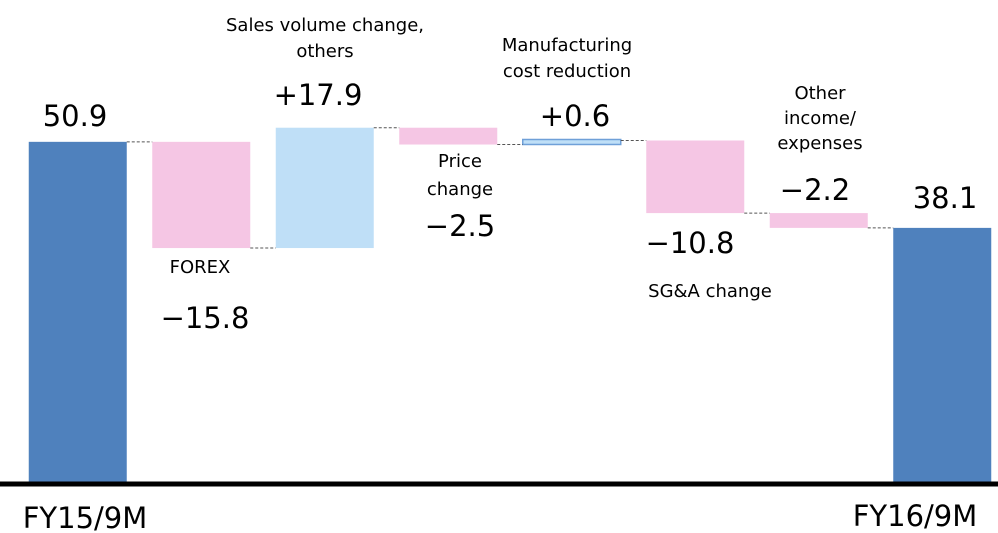 This screenshot has width=998, height=533. What do you see at coordinates (567, 45) in the screenshot?
I see `category-label: Manufacturing` at bounding box center [567, 45].